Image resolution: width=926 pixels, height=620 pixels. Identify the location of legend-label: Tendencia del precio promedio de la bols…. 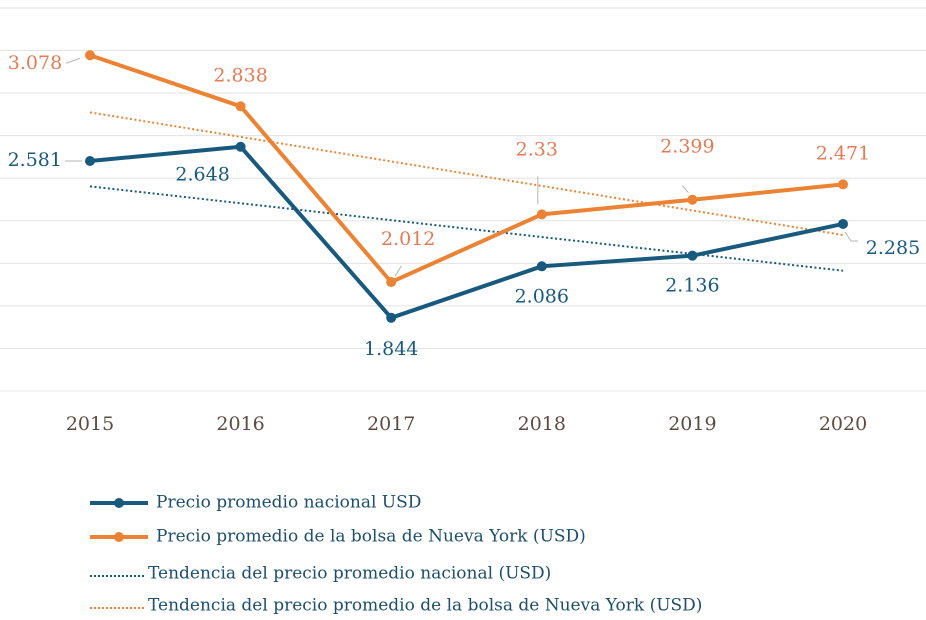
(425, 606).